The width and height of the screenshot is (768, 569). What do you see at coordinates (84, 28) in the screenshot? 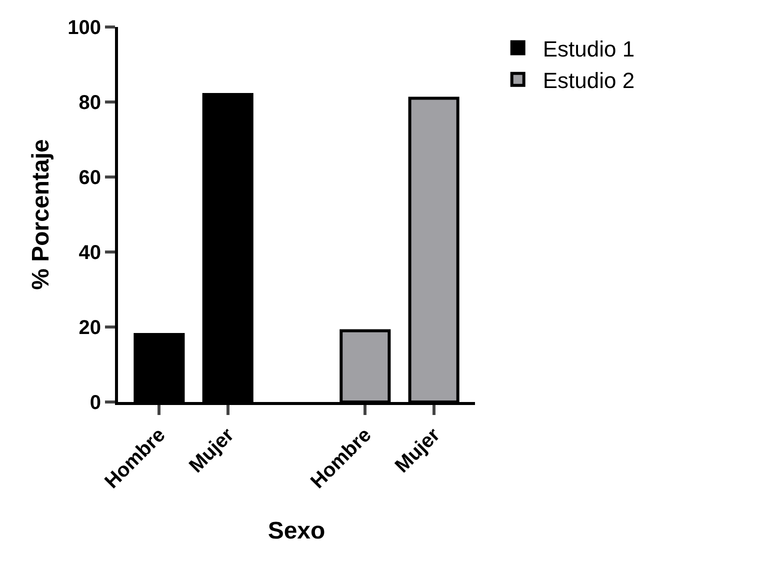
I see `y-tick-label: 100` at bounding box center [84, 28].